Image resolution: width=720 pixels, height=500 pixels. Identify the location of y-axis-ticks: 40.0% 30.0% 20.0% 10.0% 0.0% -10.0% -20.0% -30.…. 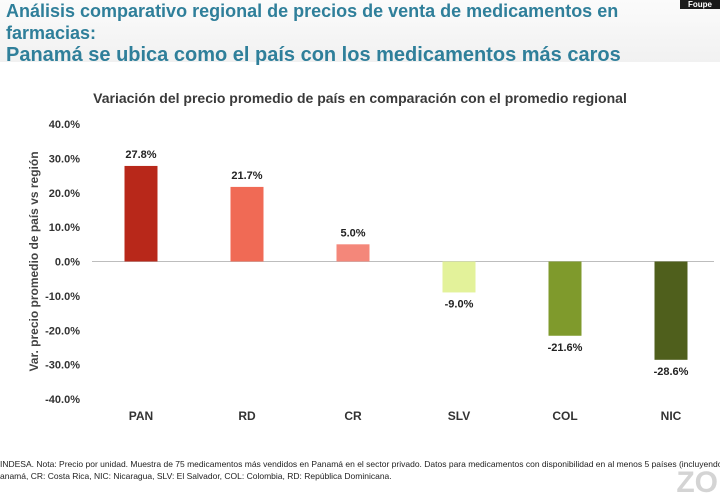
(62, 262).